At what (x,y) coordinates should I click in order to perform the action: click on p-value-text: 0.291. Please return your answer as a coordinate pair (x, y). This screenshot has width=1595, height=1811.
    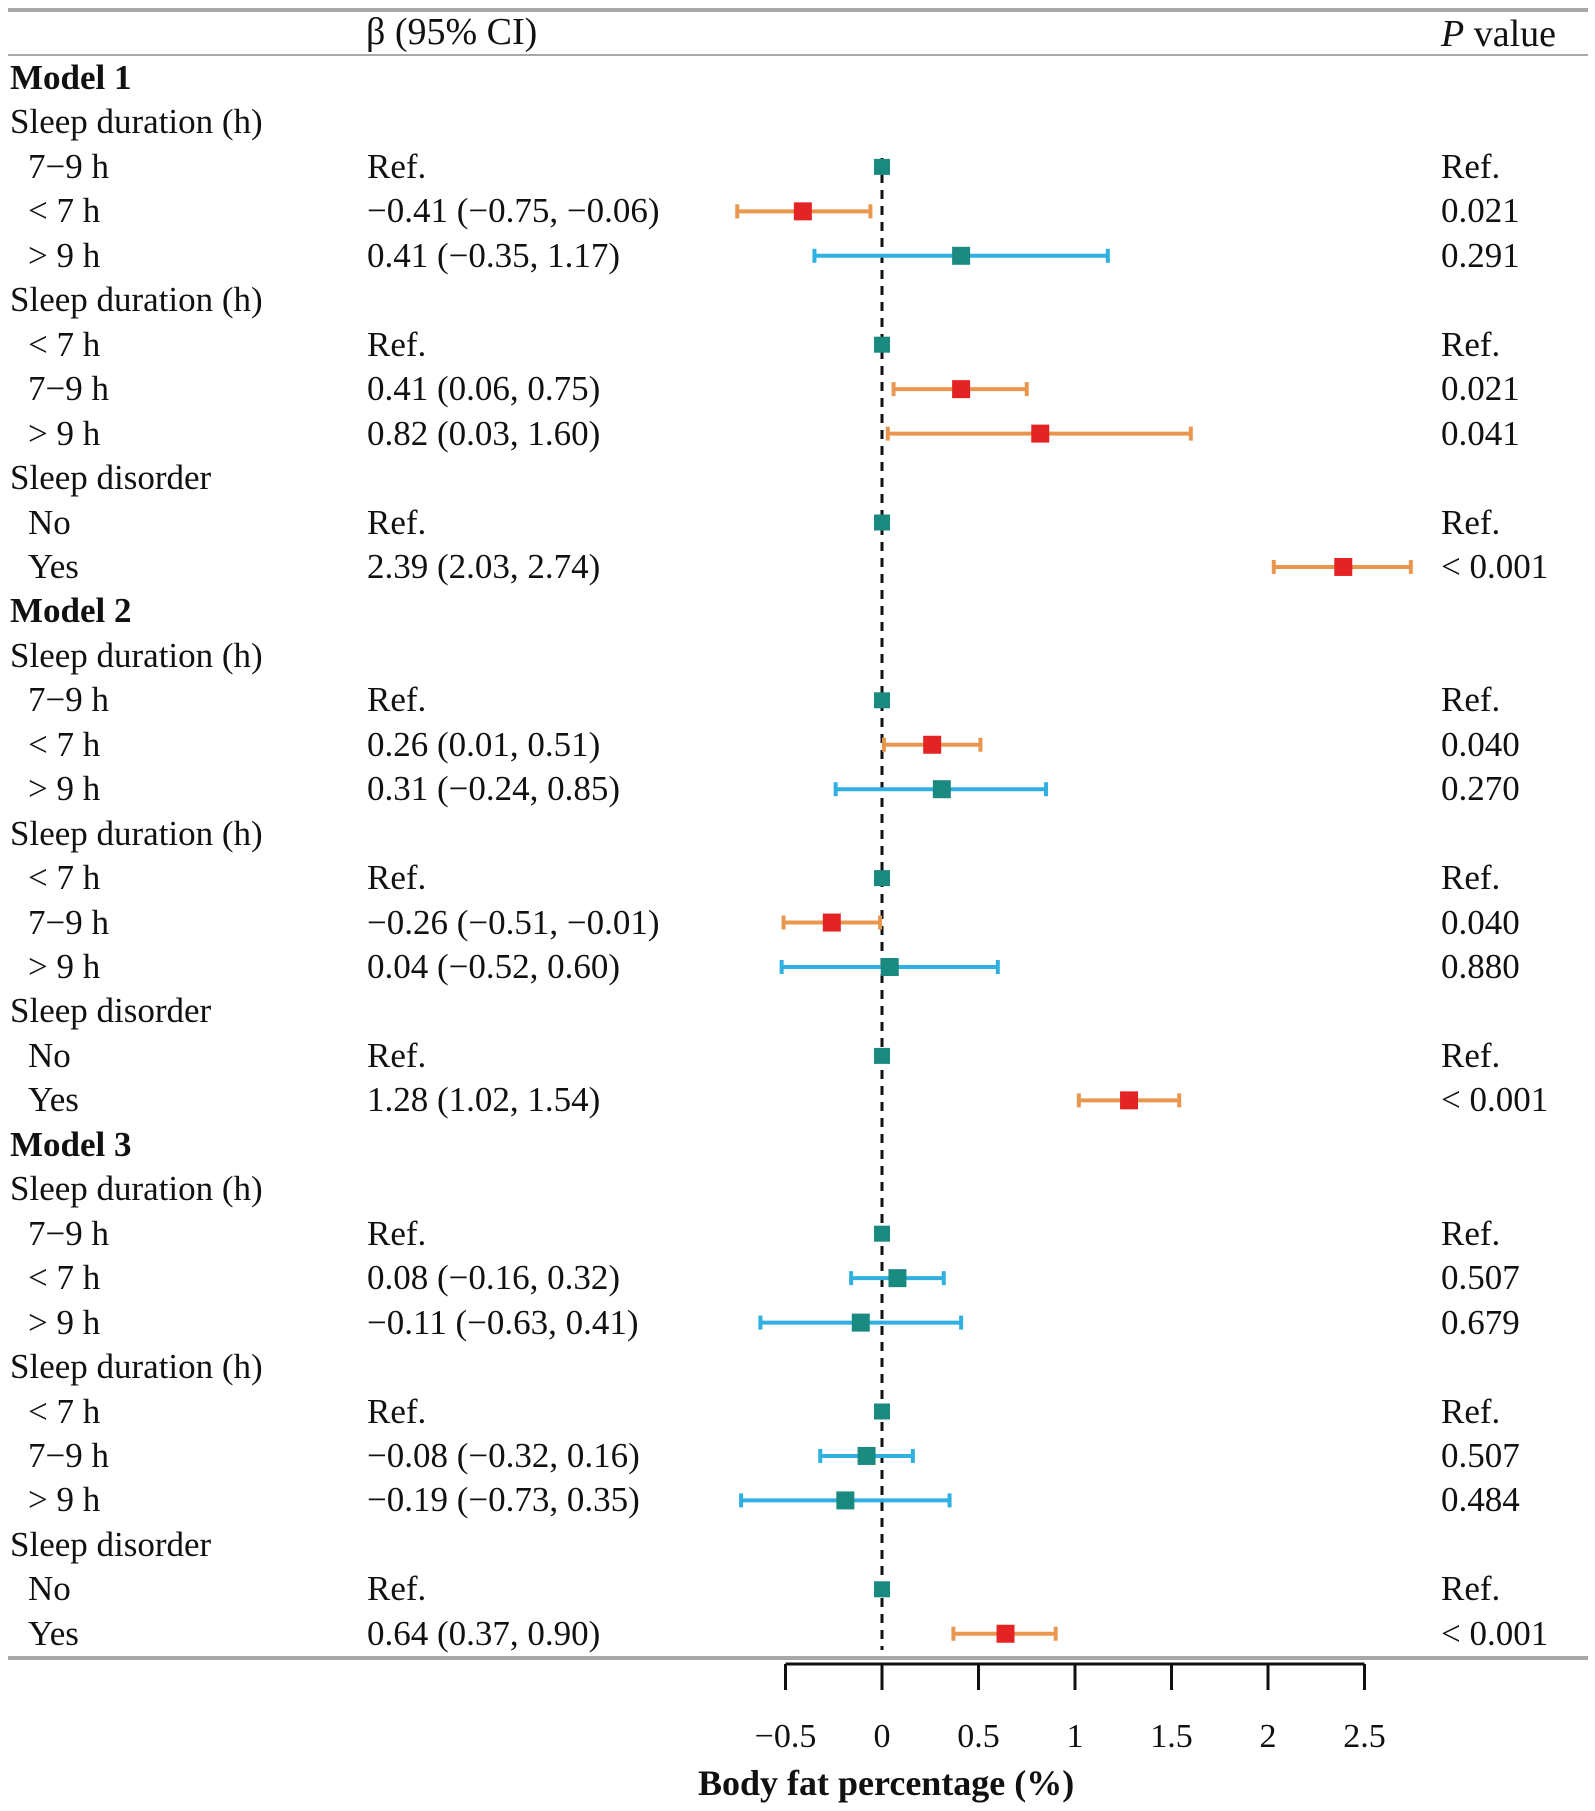
    Looking at the image, I should click on (1480, 255).